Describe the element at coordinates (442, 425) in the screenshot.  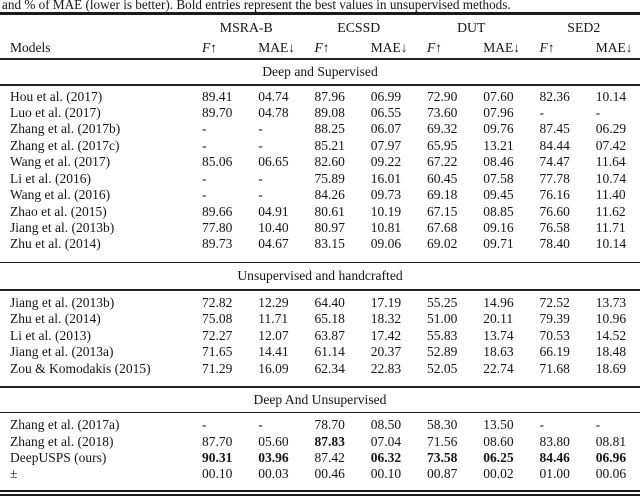
I see `metric-value: 58.30` at that location.